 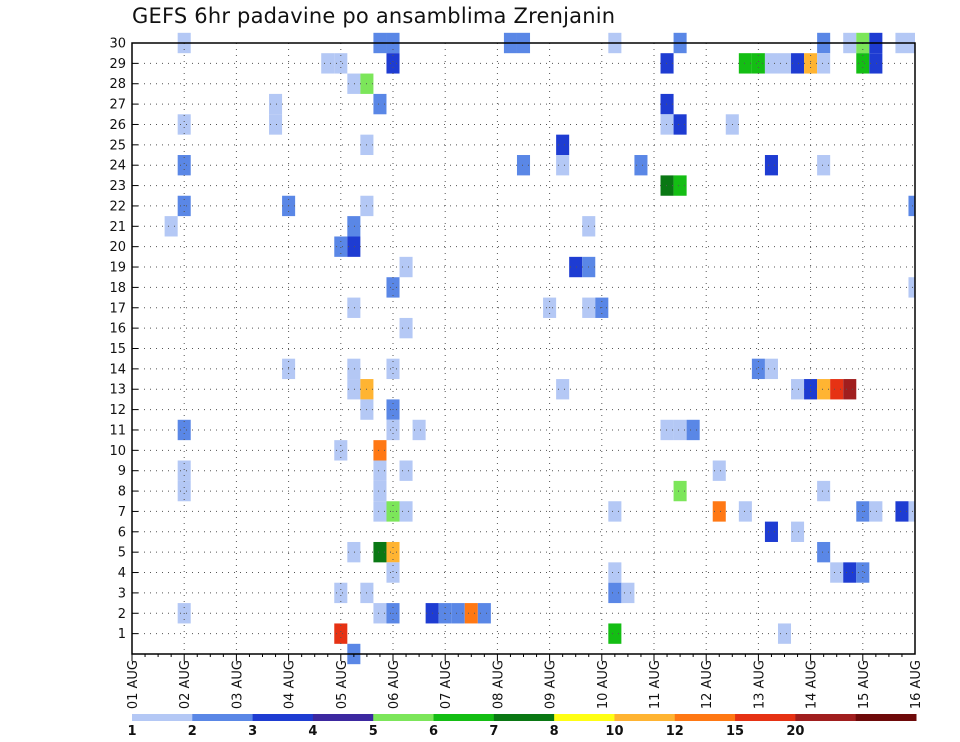 I want to click on x-tick-label: 02 AUG, so click(x=185, y=684).